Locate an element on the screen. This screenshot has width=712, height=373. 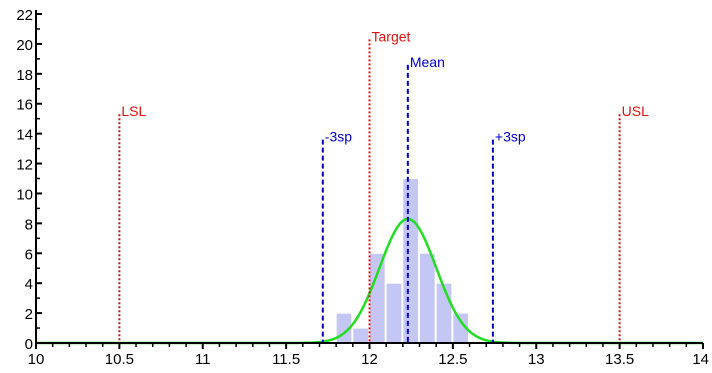
x-tick-label: 13.5 is located at coordinates (619, 359).